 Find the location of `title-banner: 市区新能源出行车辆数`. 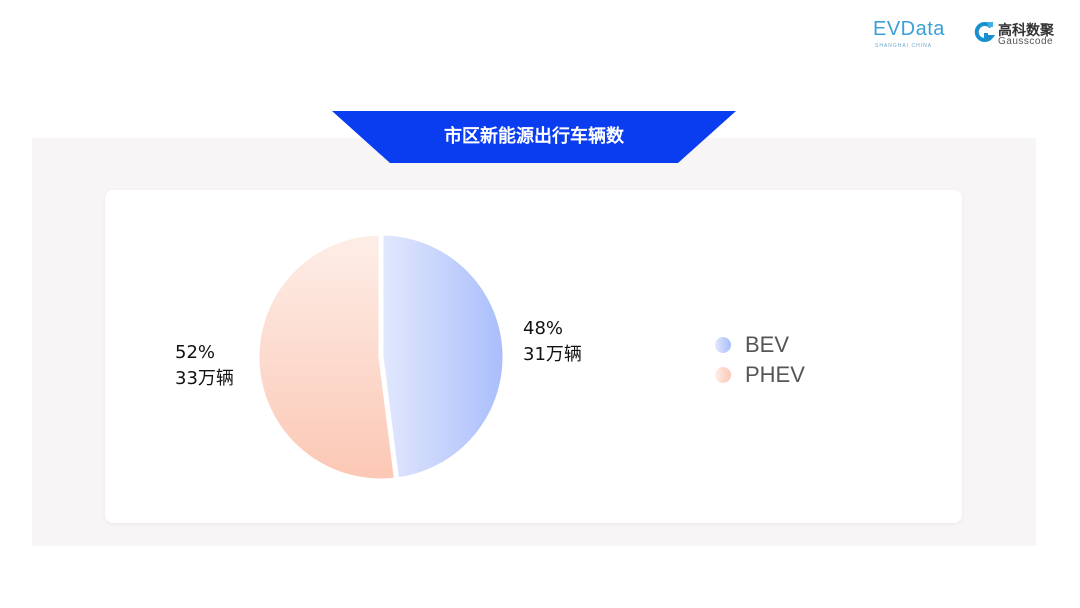

title-banner: 市区新能源出行车辆数 is located at coordinates (534, 137).